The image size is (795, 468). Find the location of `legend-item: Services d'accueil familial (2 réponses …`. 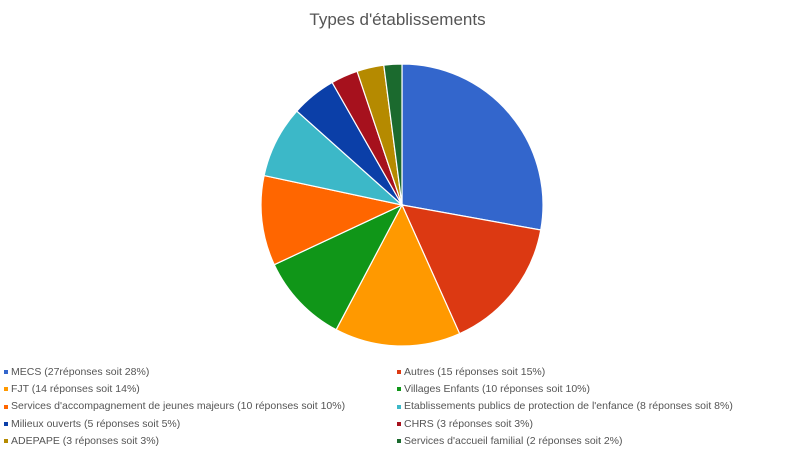

legend-item: Services d'accueil familial (2 réponses … is located at coordinates (510, 441).